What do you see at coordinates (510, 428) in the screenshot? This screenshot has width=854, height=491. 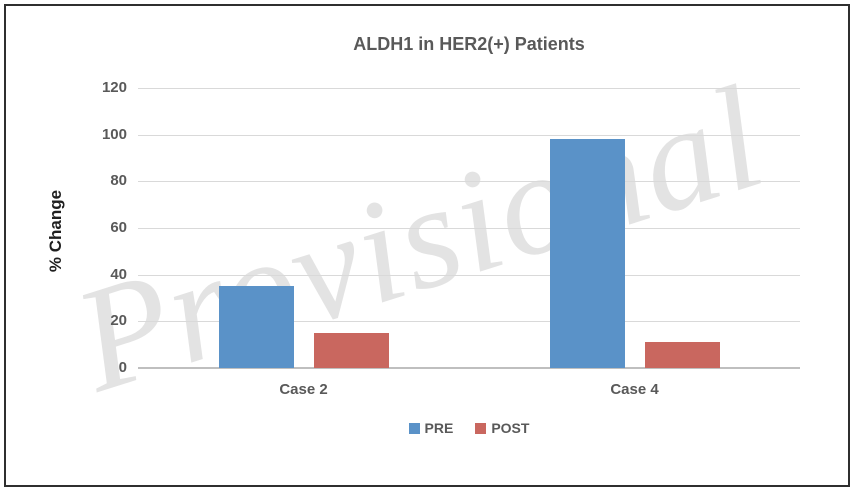 I see `legend-label: POST` at bounding box center [510, 428].